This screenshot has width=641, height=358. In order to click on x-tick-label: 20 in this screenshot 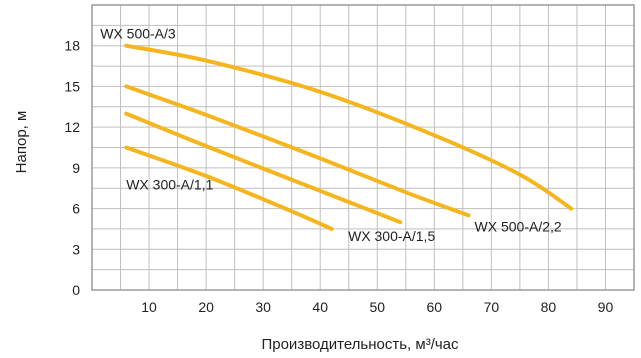, I will do `click(206, 307)`.